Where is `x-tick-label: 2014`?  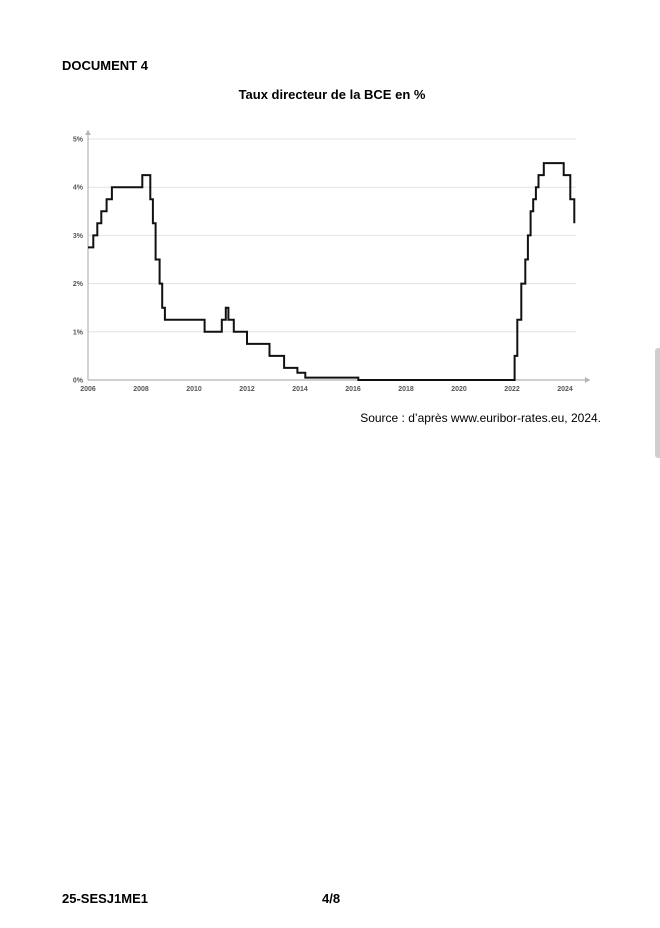 x-tick-label: 2014 is located at coordinates (300, 389).